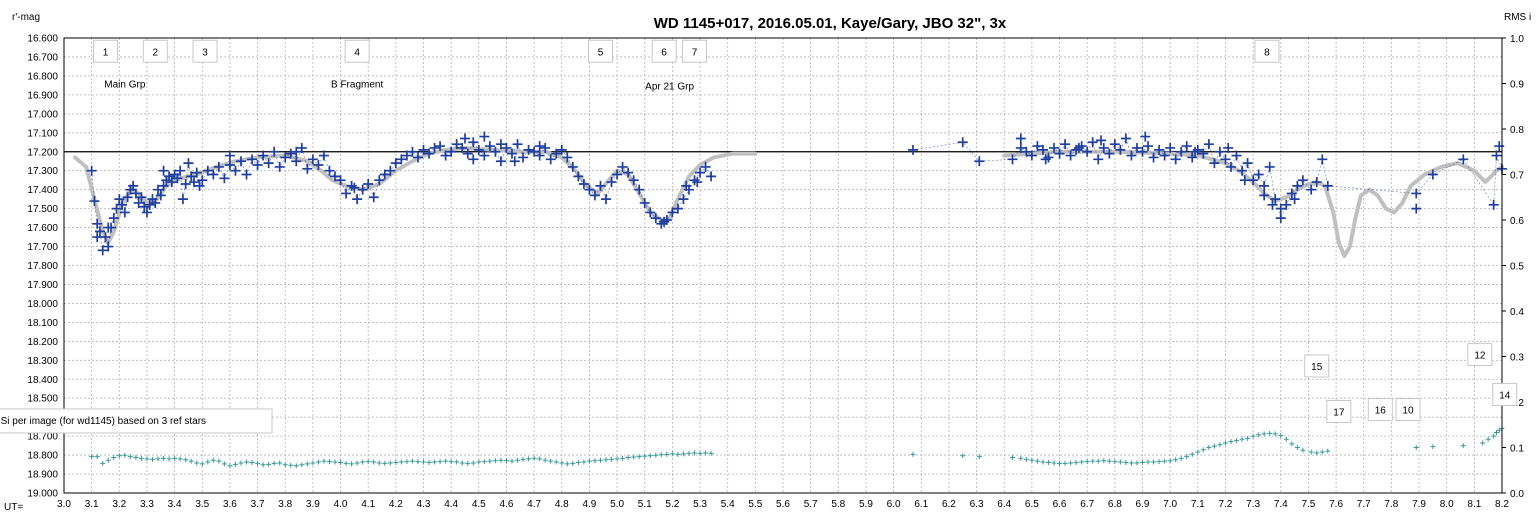 The height and width of the screenshot is (517, 1540). I want to click on y-left-tick-label: 18.500, so click(42, 399).